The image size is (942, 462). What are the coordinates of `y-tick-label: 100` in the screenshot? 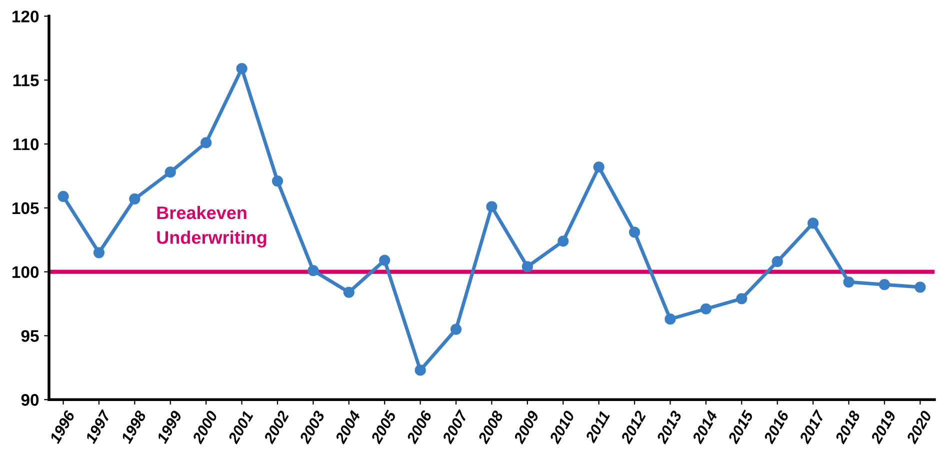 It's located at (25, 272).